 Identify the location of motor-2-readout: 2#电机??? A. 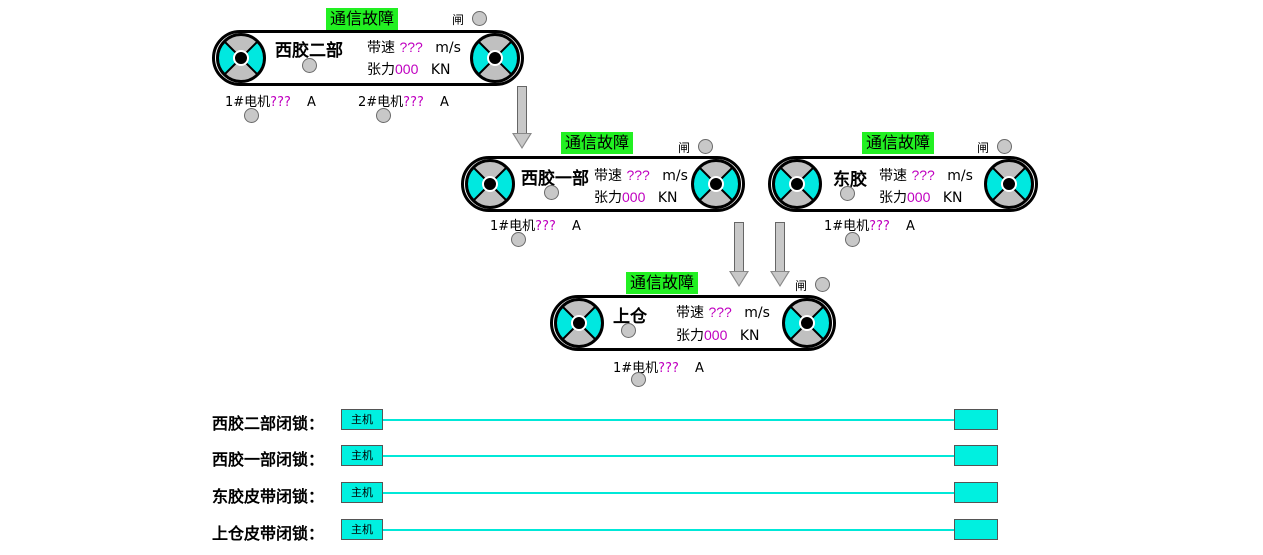
(403, 100).